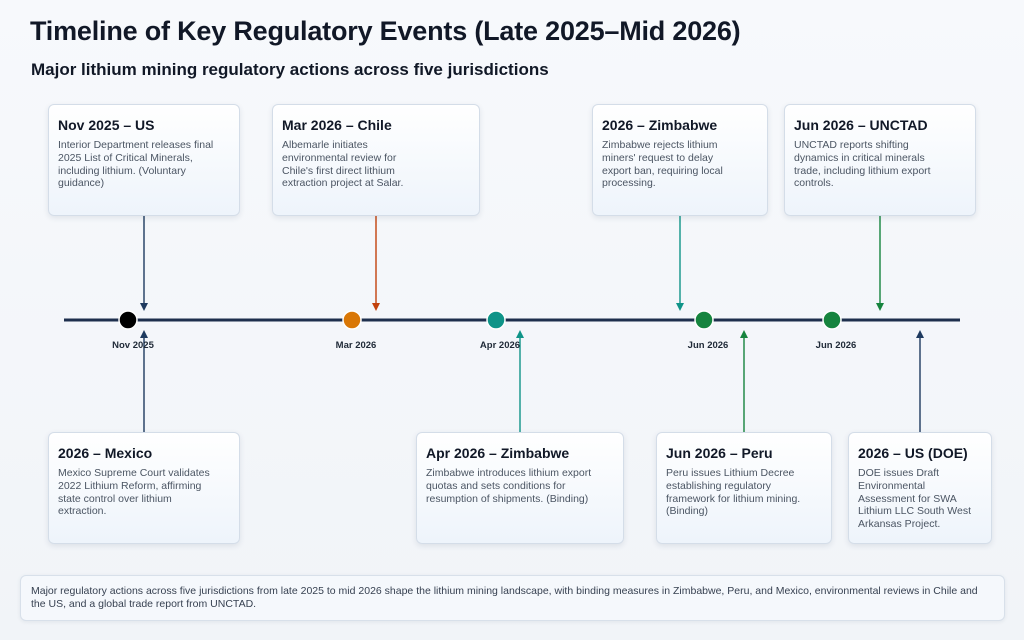 Image resolution: width=1024 pixels, height=640 pixels. I want to click on event-heading: Jun 2026 – Peru, so click(719, 453).